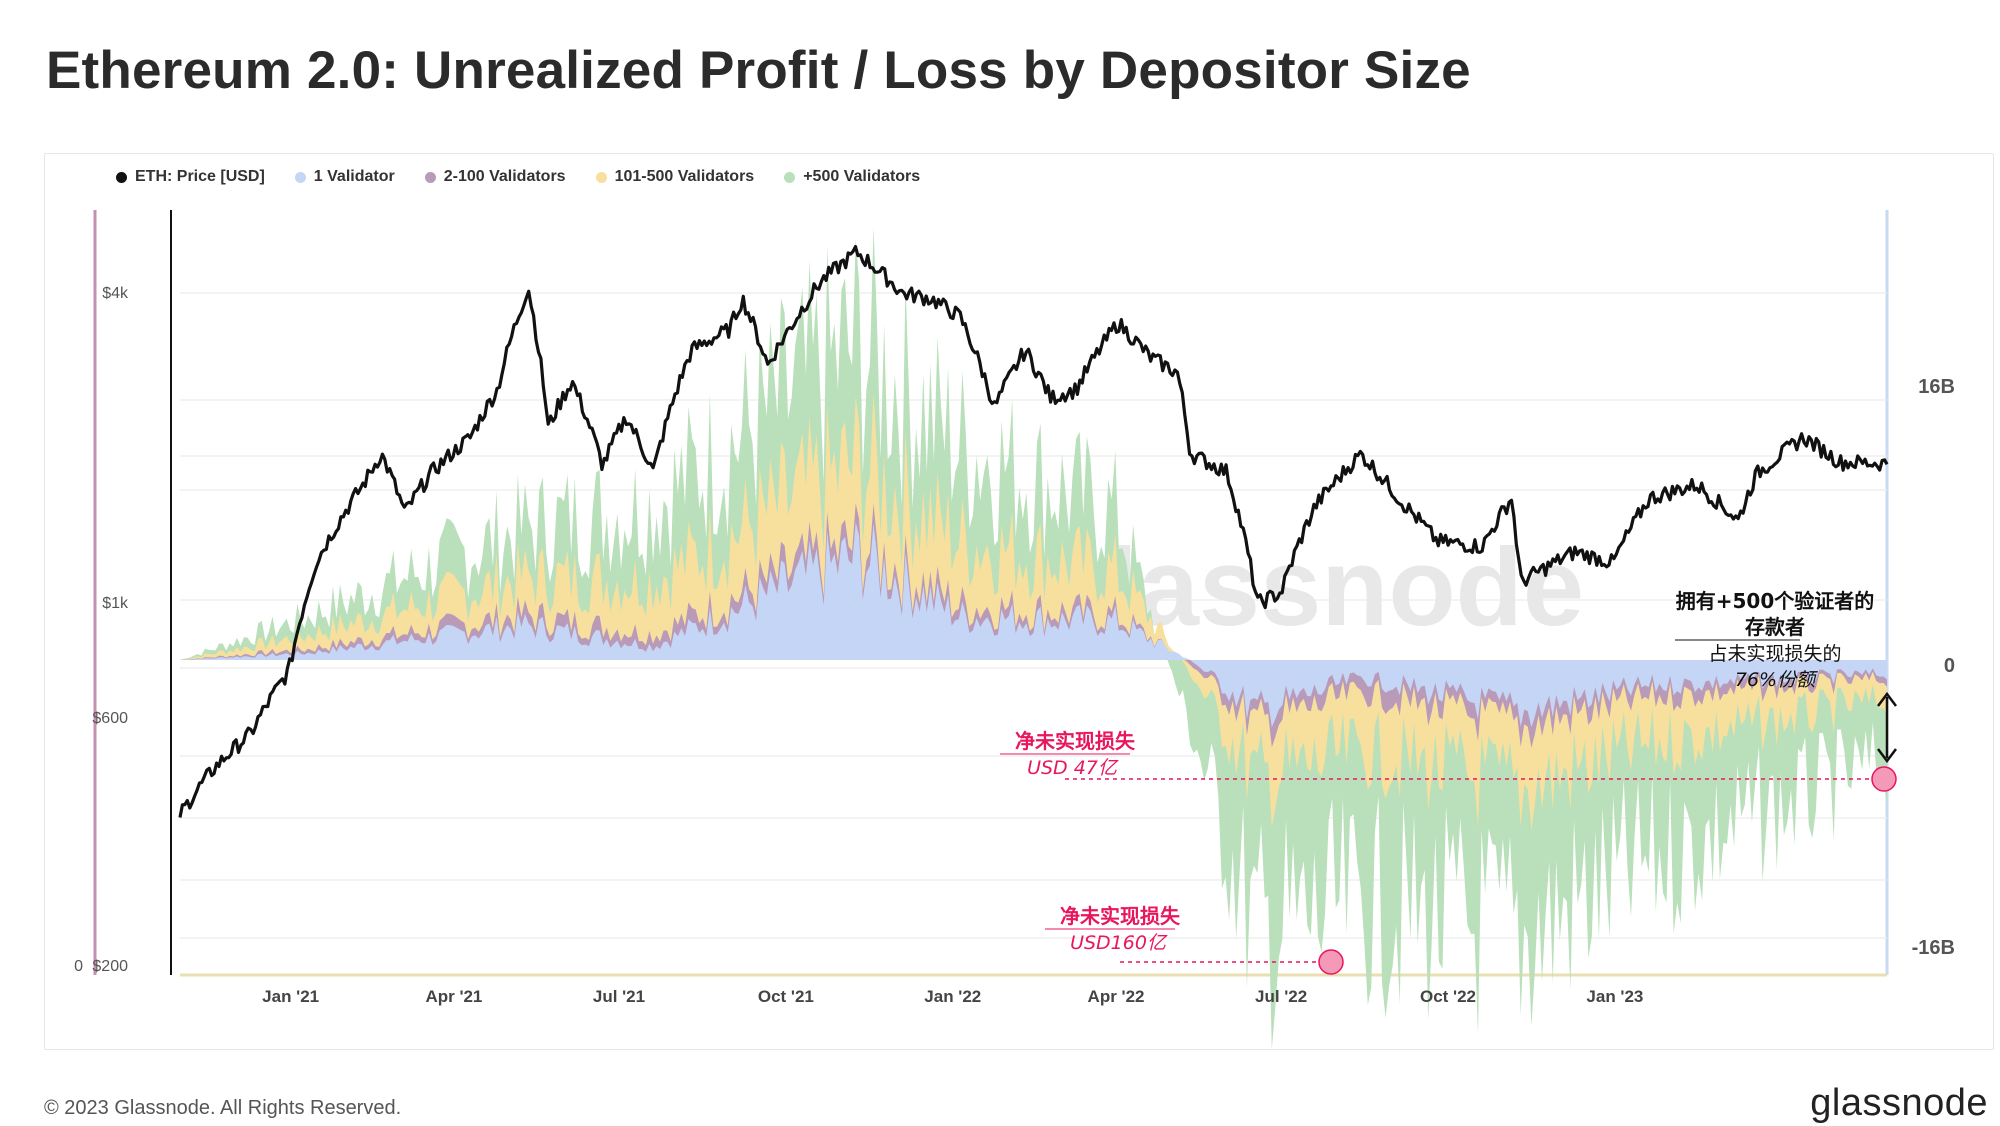 This screenshot has width=2000, height=1126. I want to click on x-tick-6: Jul '22, so click(1281, 996).